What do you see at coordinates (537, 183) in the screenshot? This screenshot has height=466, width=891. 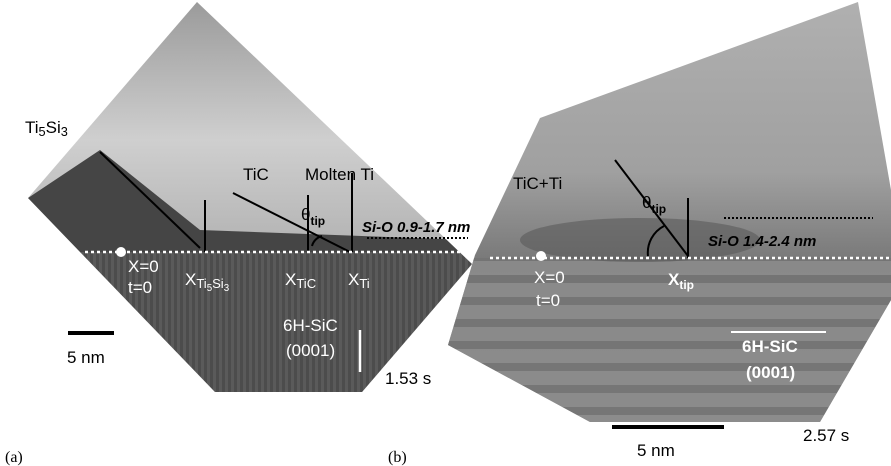 I see `phase-label: TiC+Ti` at bounding box center [537, 183].